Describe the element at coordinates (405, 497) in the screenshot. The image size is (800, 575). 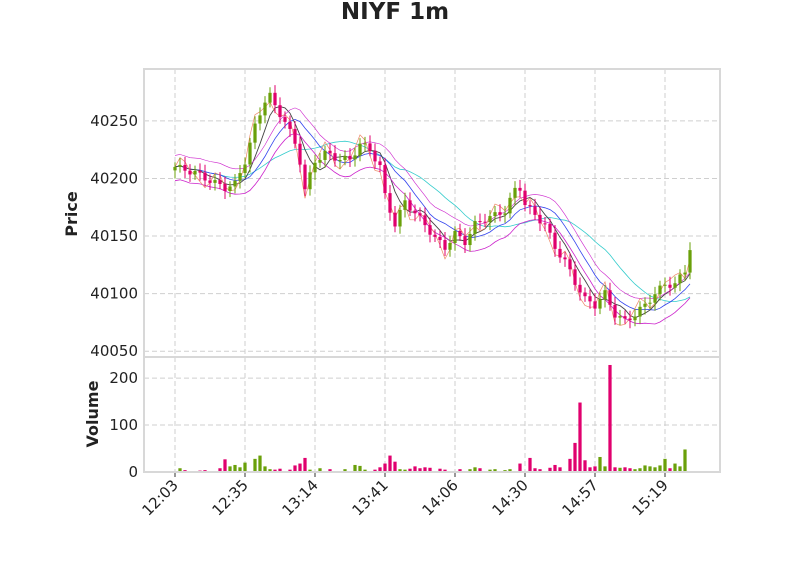
I see `time-tick-labels: 12:03 12:35 13:14 13:41 14:06 14:30 14:57 15:19` at that location.